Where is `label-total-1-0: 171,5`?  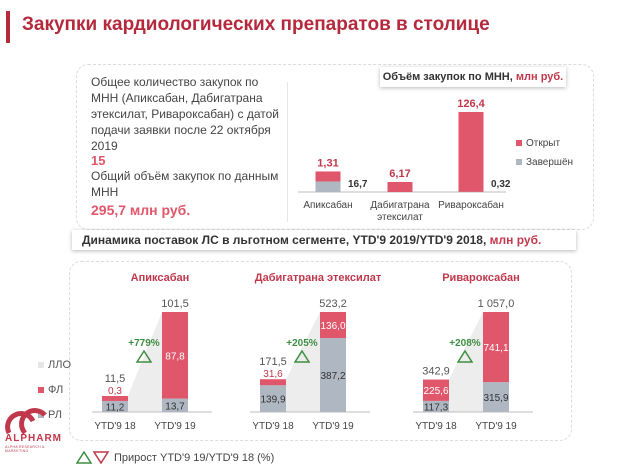 label-total-1-0: 171,5 is located at coordinates (273, 362).